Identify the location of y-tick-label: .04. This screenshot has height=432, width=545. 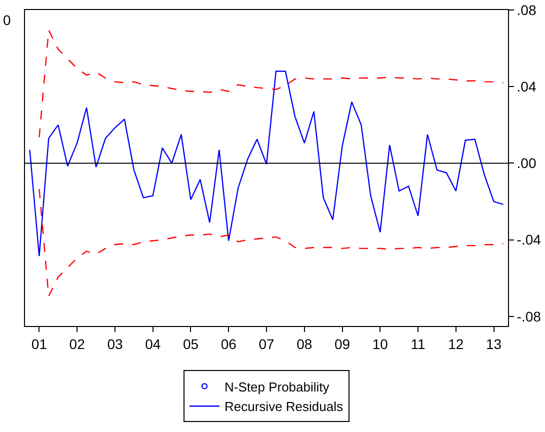
(526, 86).